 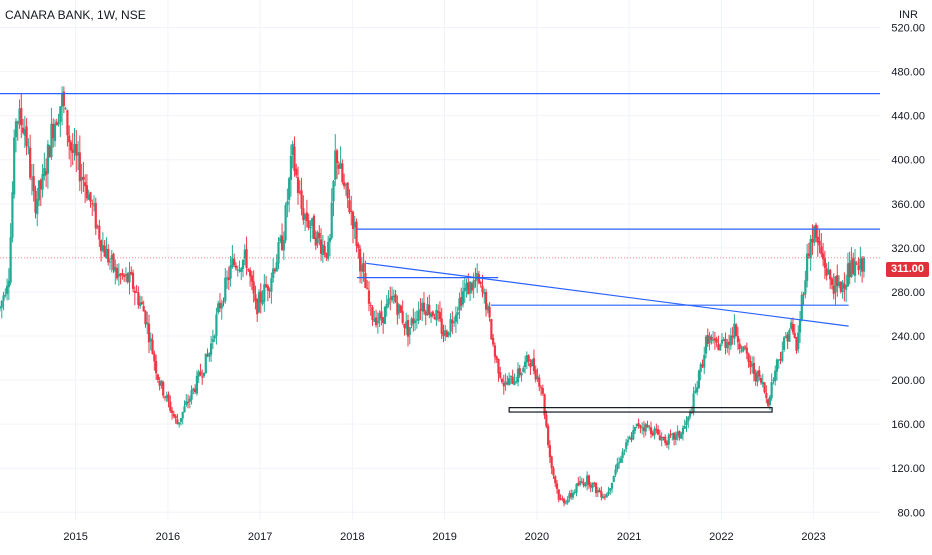 I want to click on x-axis-tick-label: 2015, so click(x=75, y=537).